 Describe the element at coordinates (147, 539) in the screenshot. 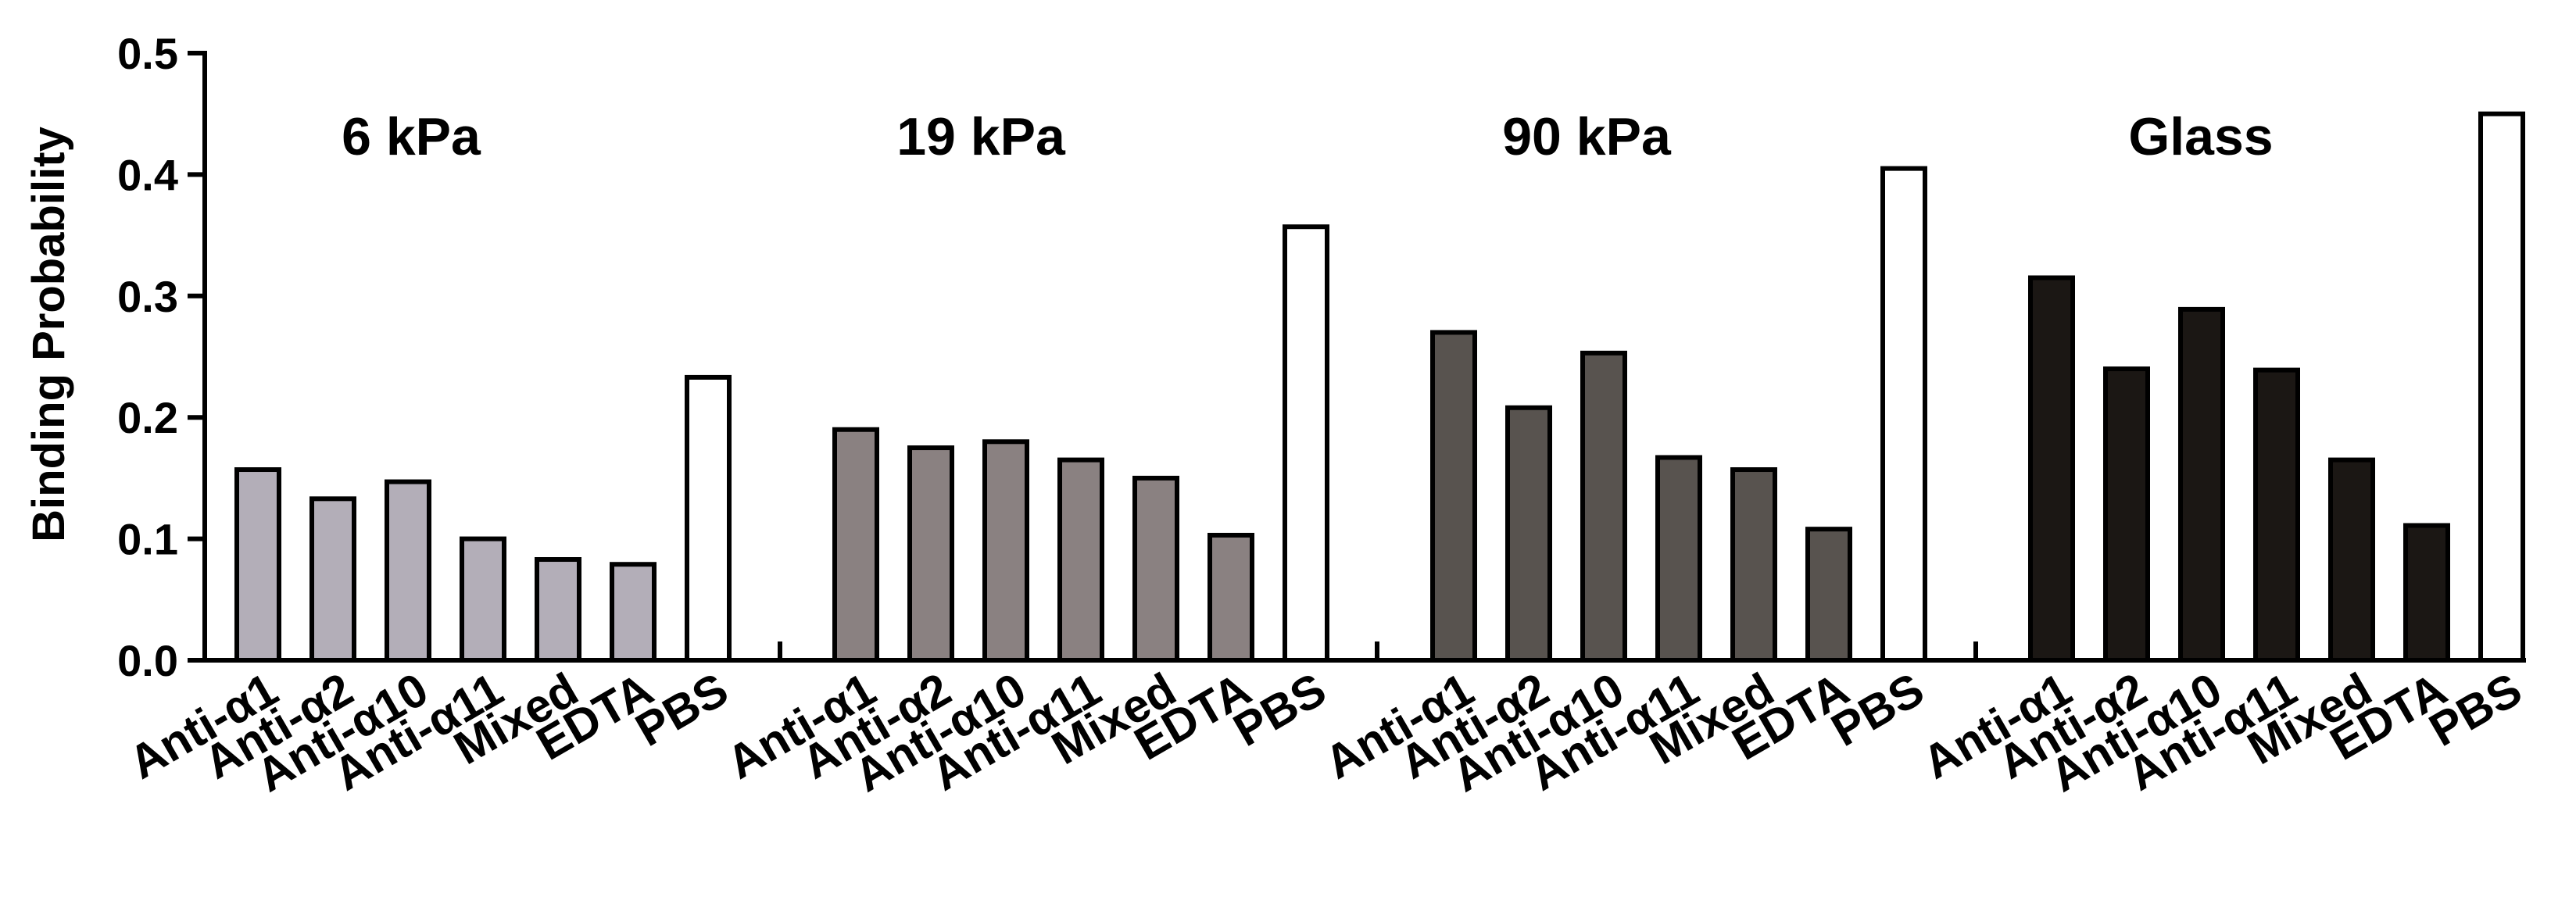

I see `y-tick-label: 0.1` at that location.